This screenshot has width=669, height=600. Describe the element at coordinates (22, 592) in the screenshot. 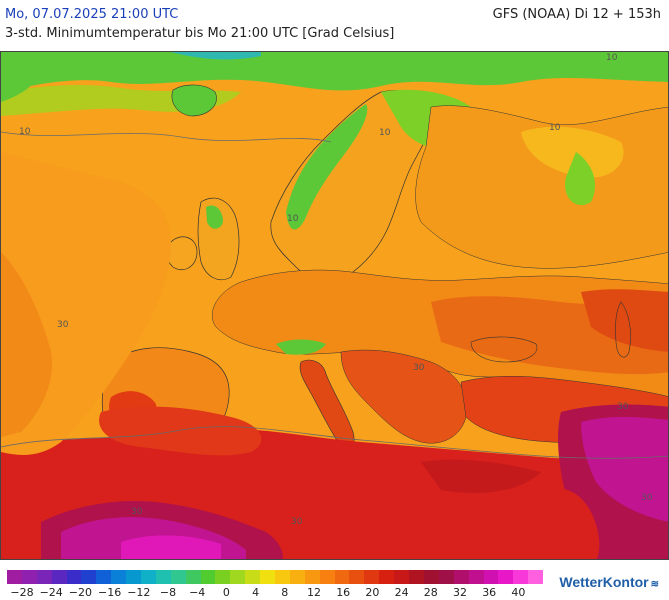

I see `legend-label: −28` at that location.